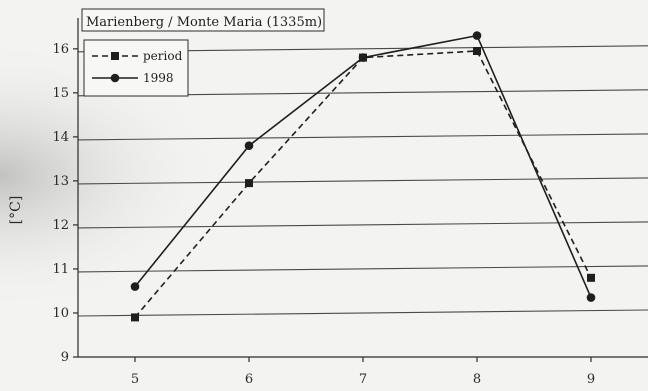 The width and height of the screenshot is (648, 391). I want to click on y-tick-label: 16, so click(60, 49).